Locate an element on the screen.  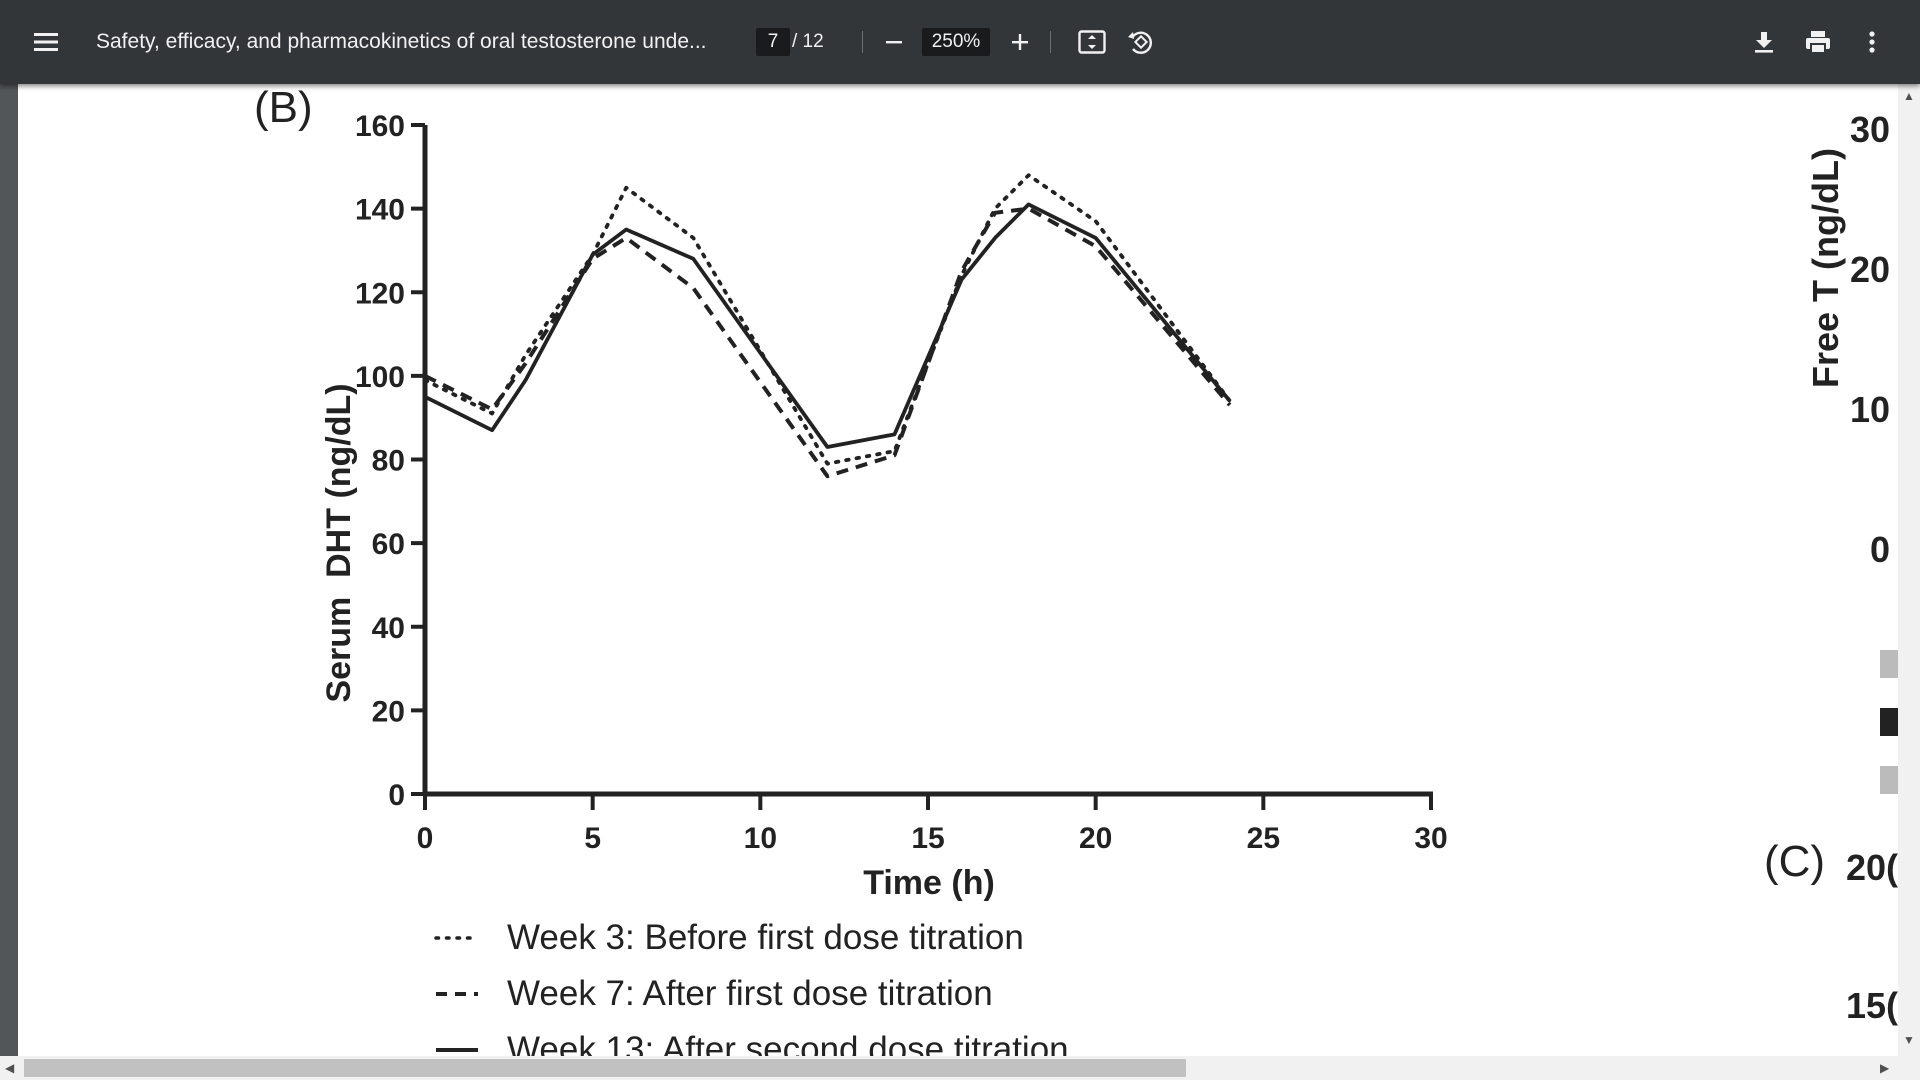
series-line-dotted is located at coordinates (827, 319).